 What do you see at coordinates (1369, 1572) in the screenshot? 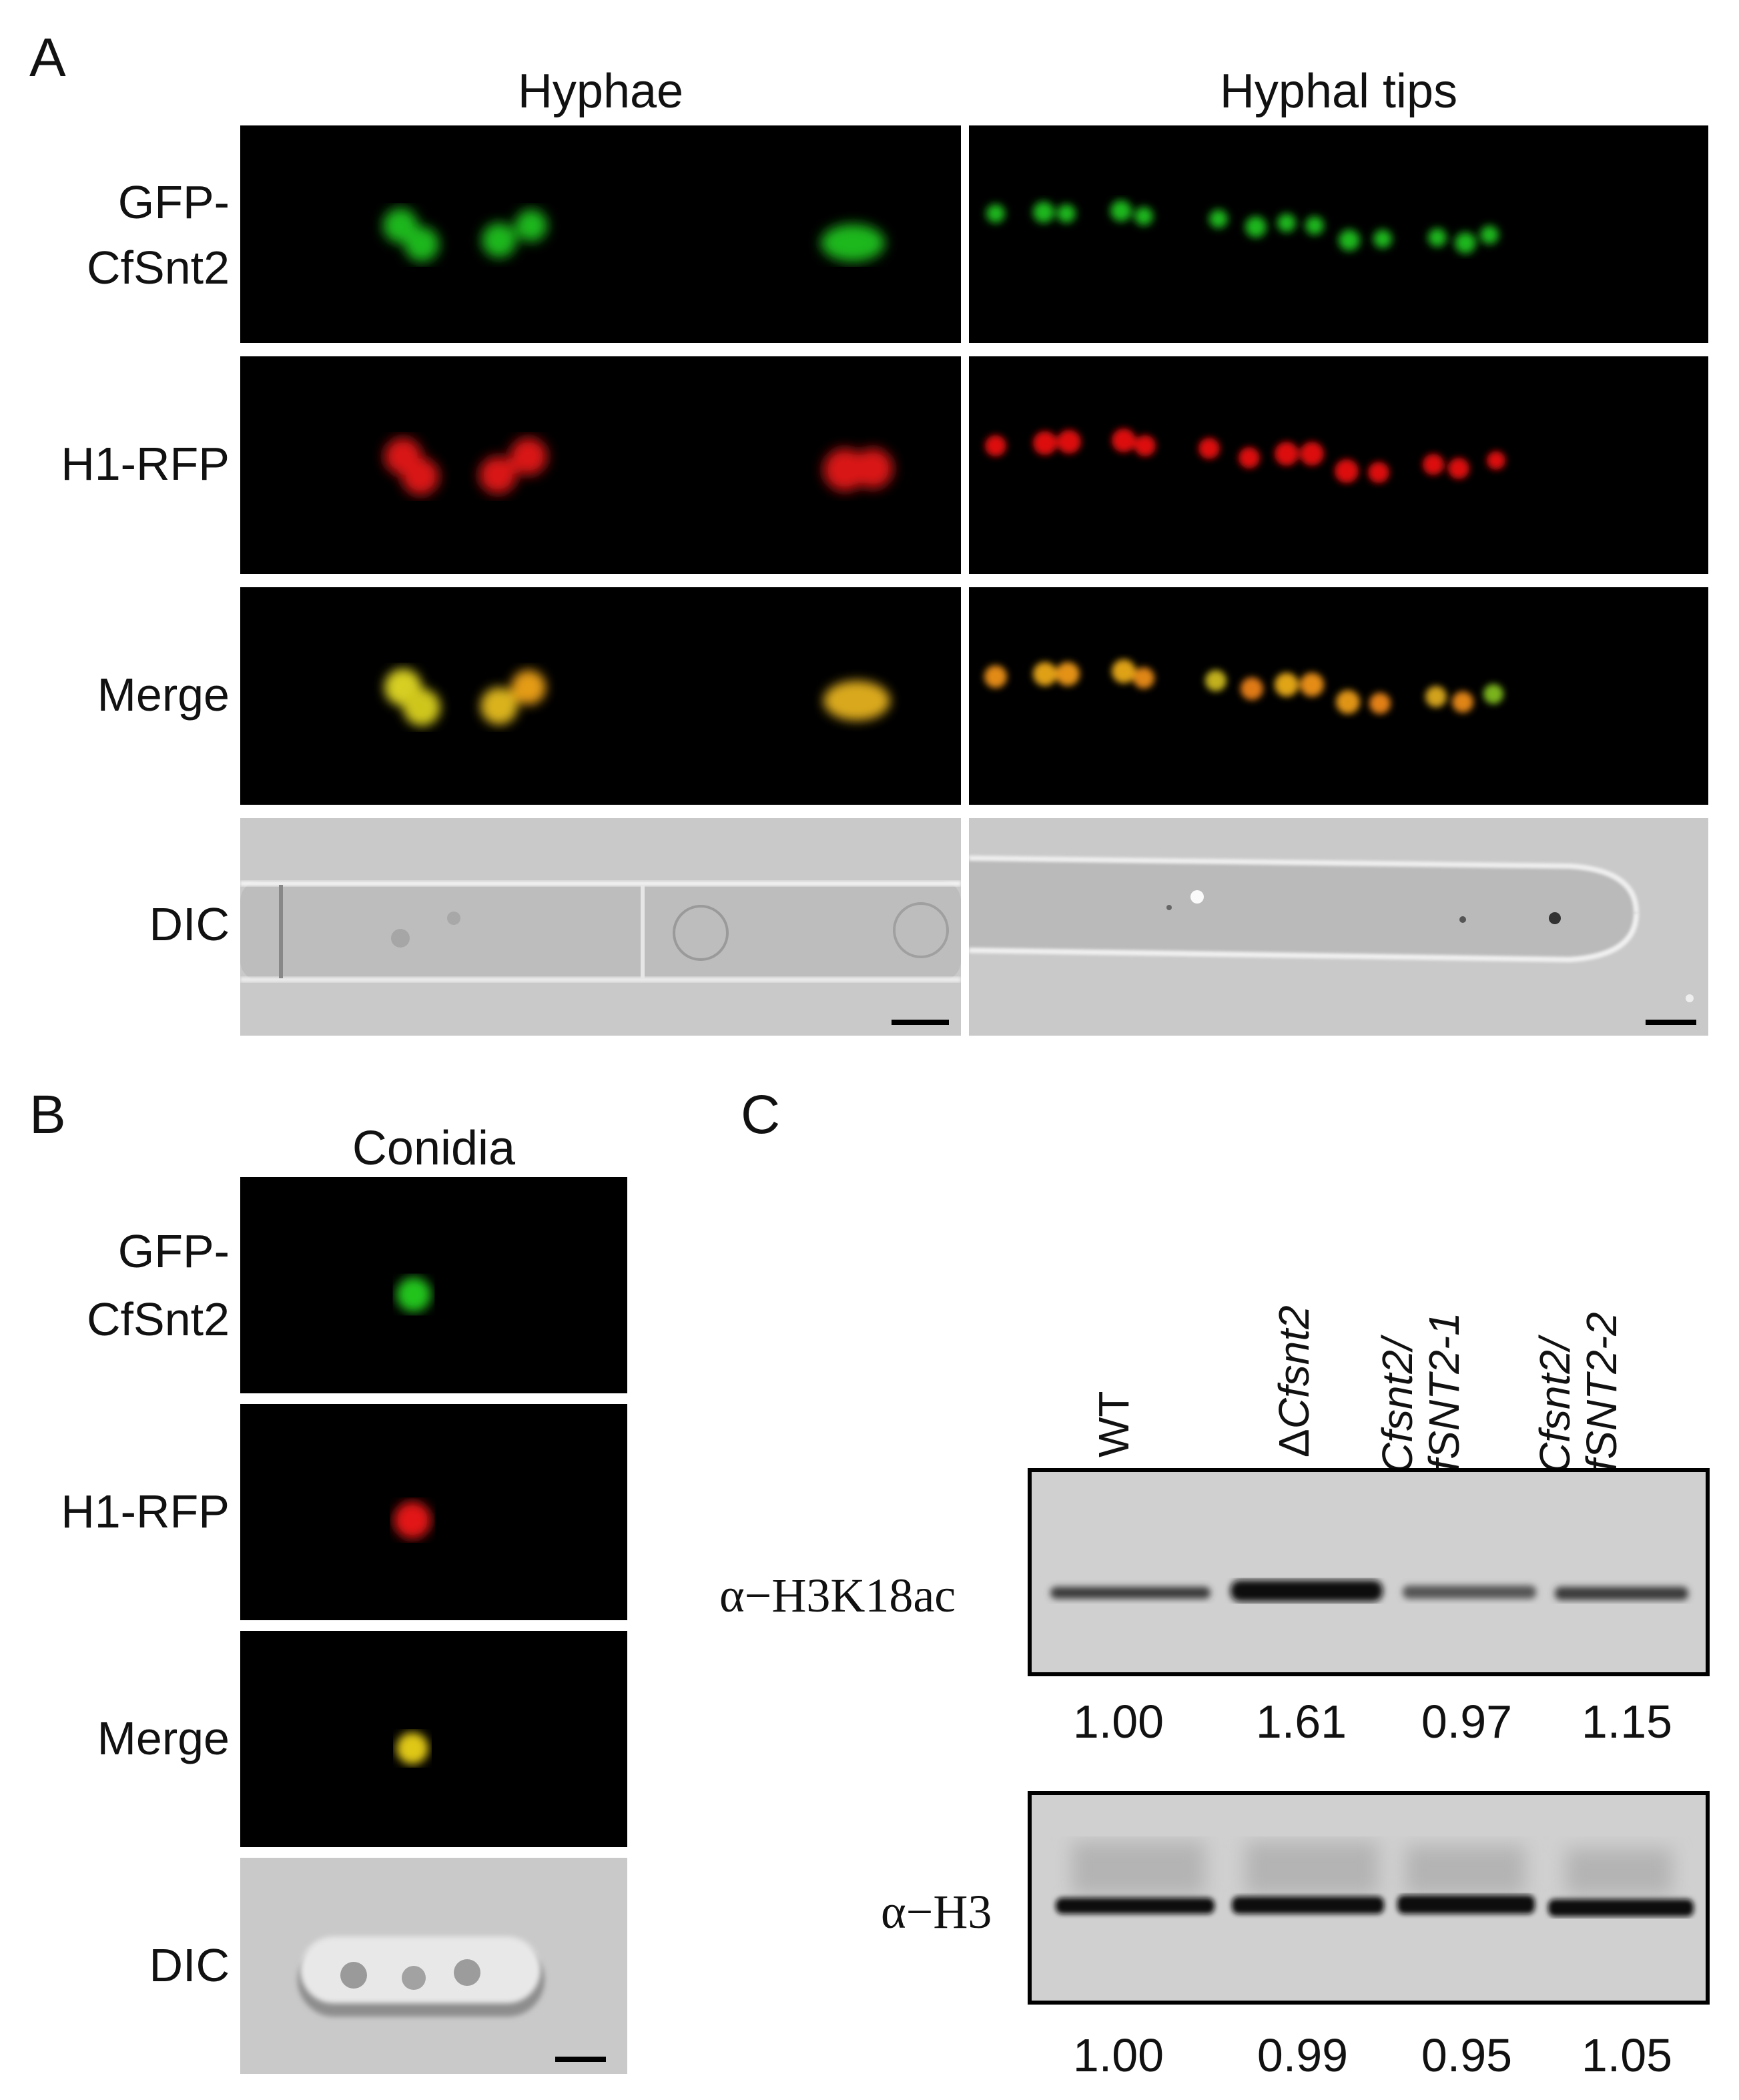
I see `blot-h3k18ac` at bounding box center [1369, 1572].